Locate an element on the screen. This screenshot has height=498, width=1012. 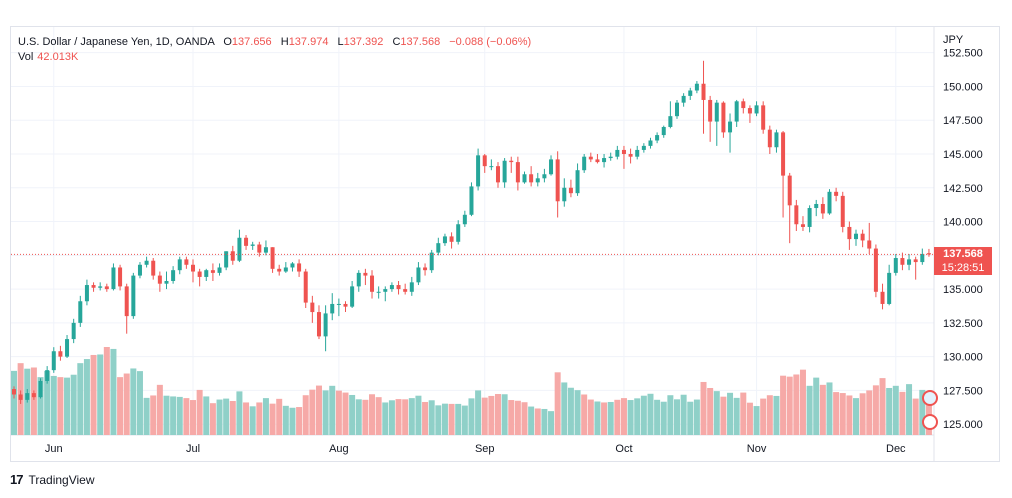
tradingview-brand: 17 TradingView is located at coordinates (52, 479).